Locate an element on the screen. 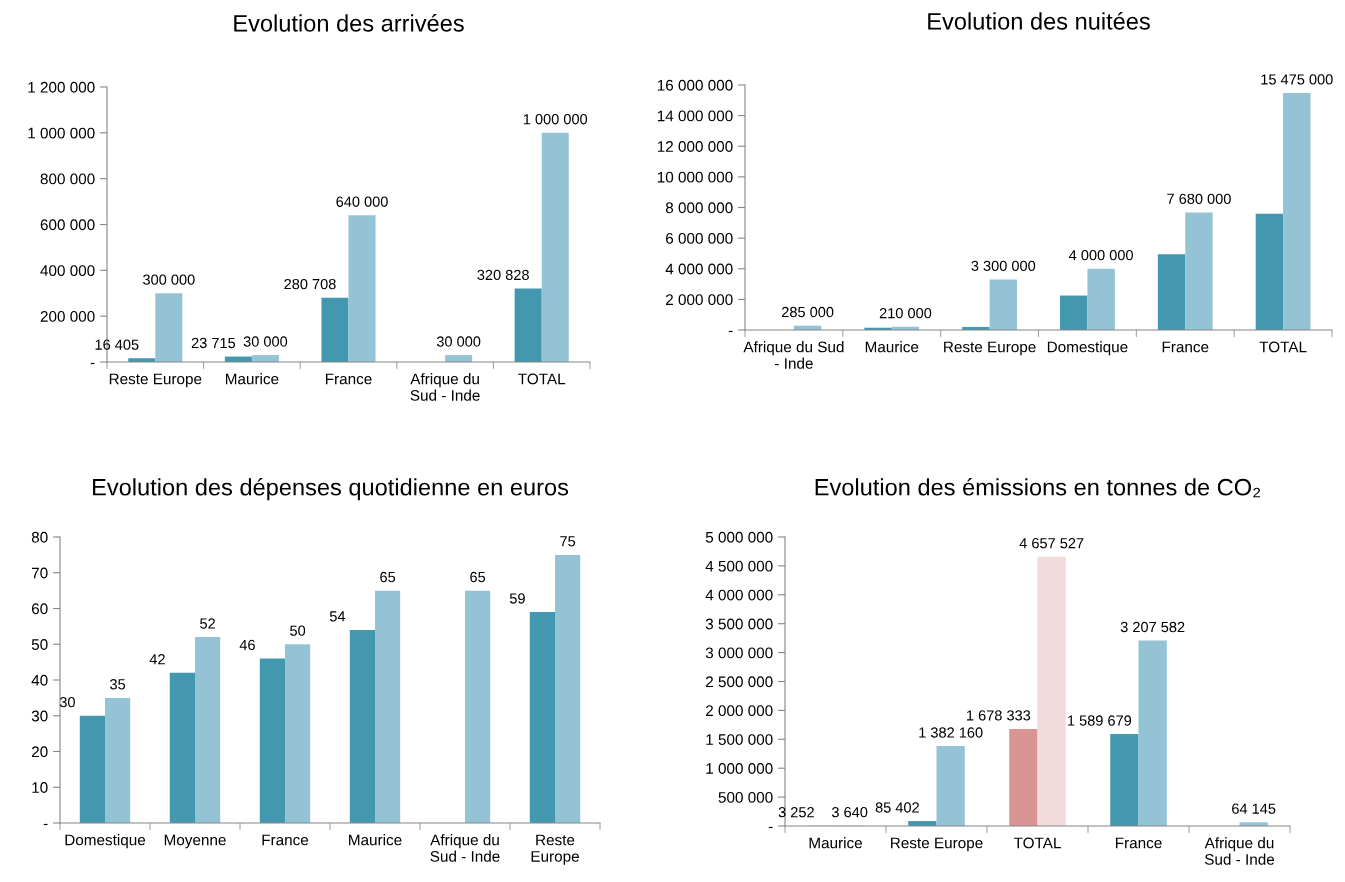 The image size is (1345, 882). data-label: 4 657 527 is located at coordinates (1051, 543).